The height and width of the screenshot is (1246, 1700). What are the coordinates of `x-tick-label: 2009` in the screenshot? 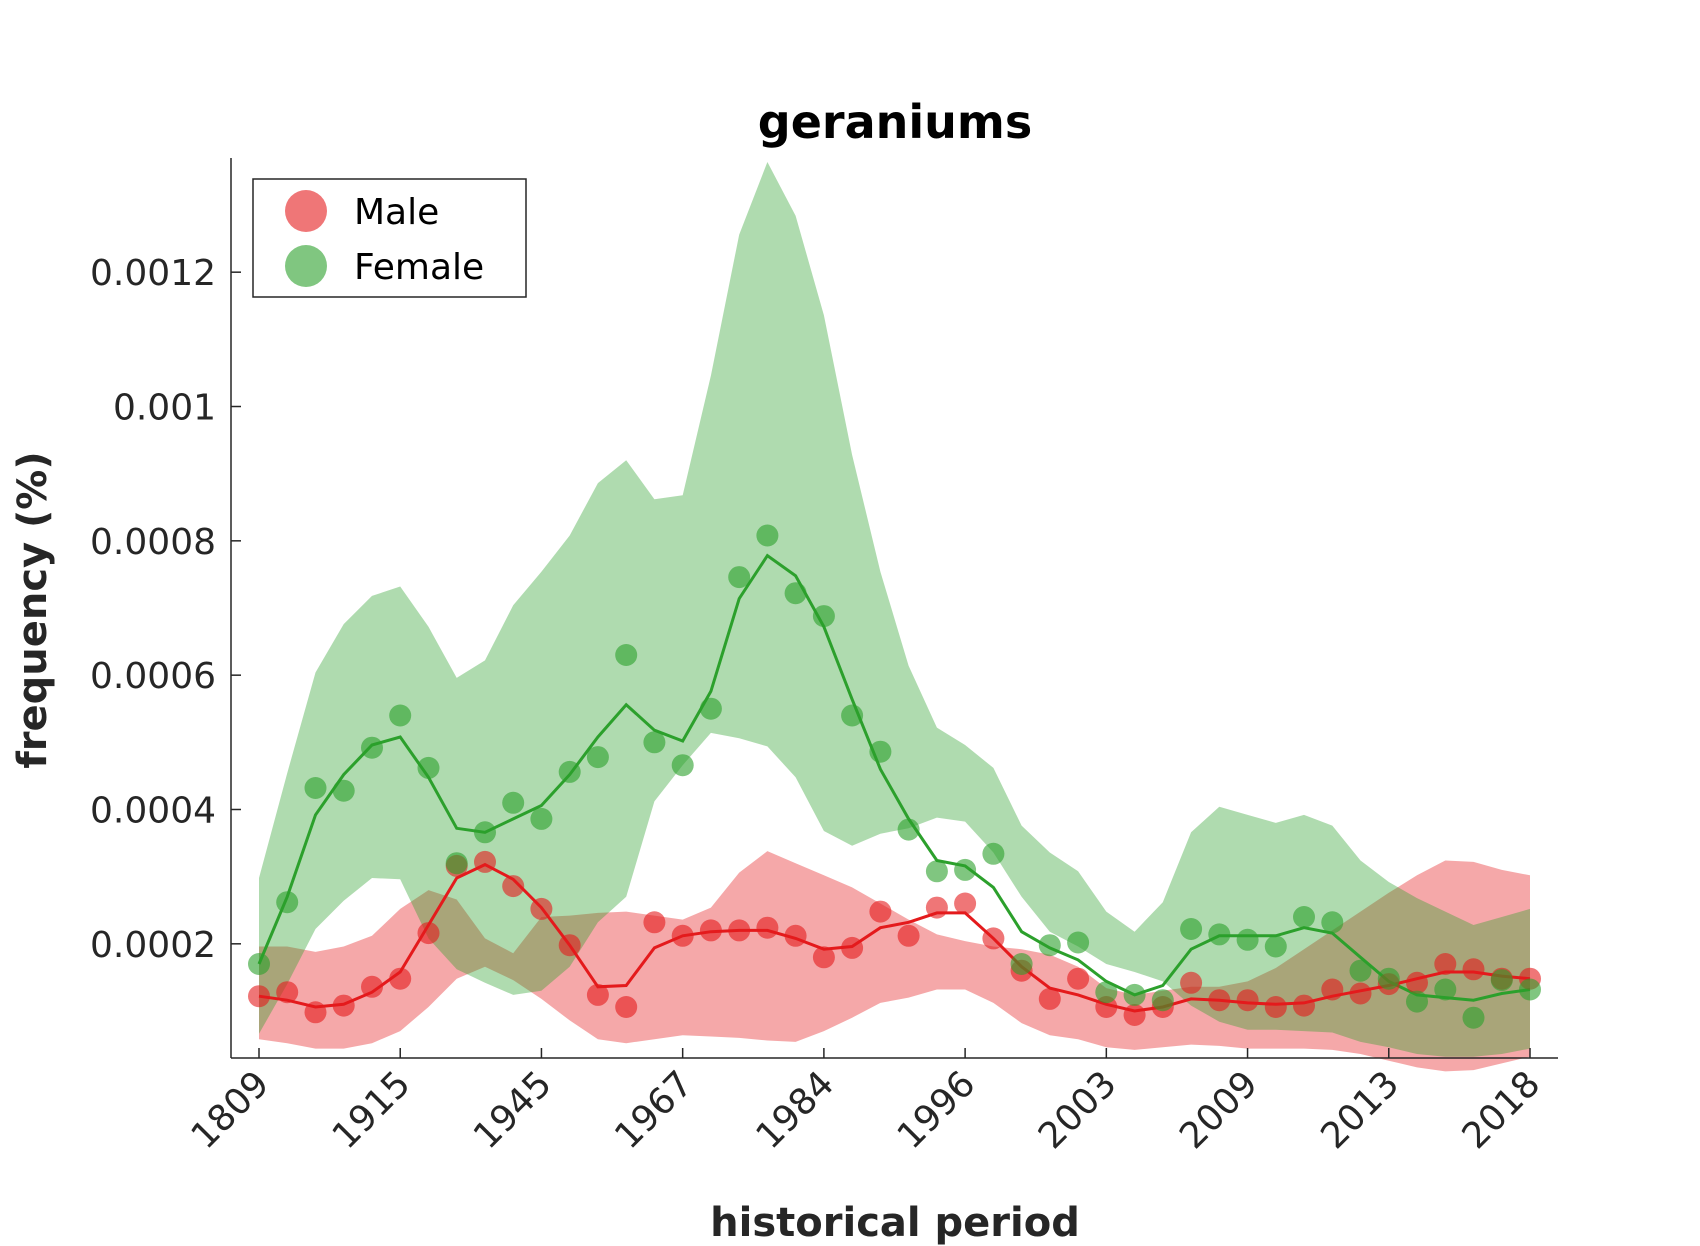 It's located at (1219, 1110).